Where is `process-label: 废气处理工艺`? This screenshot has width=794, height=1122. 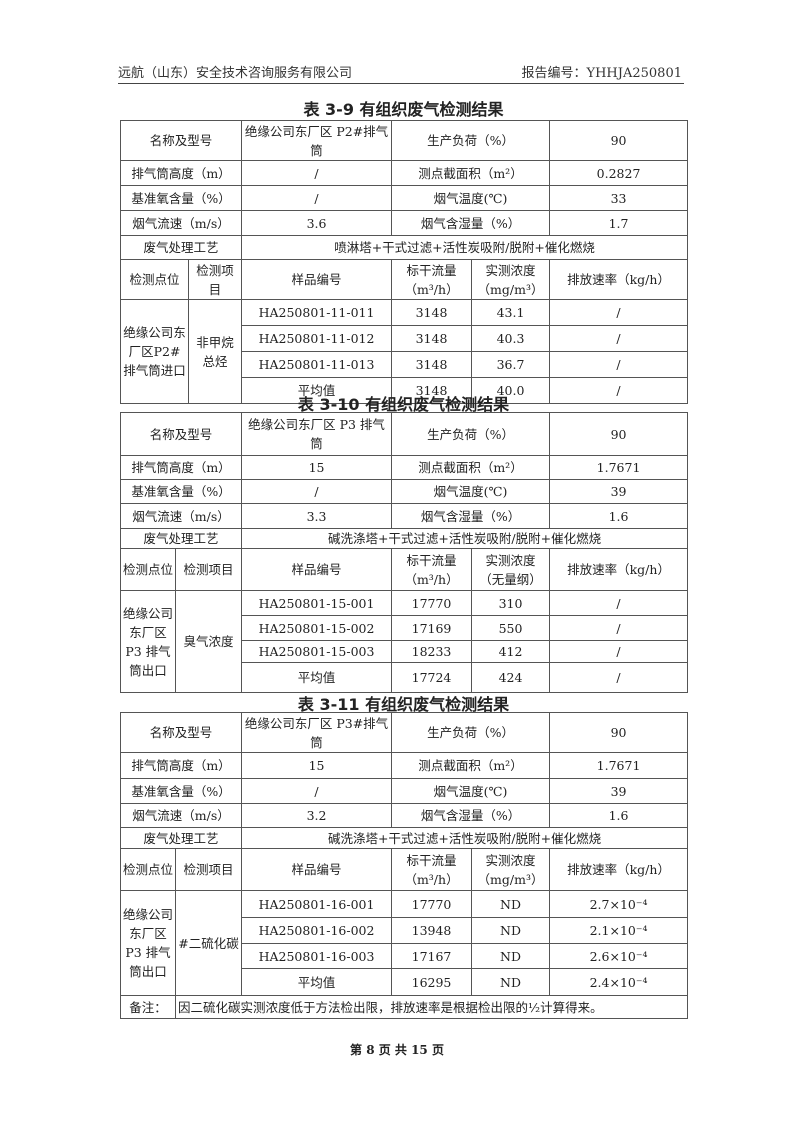
process-label: 废气处理工艺 is located at coordinates (181, 538).